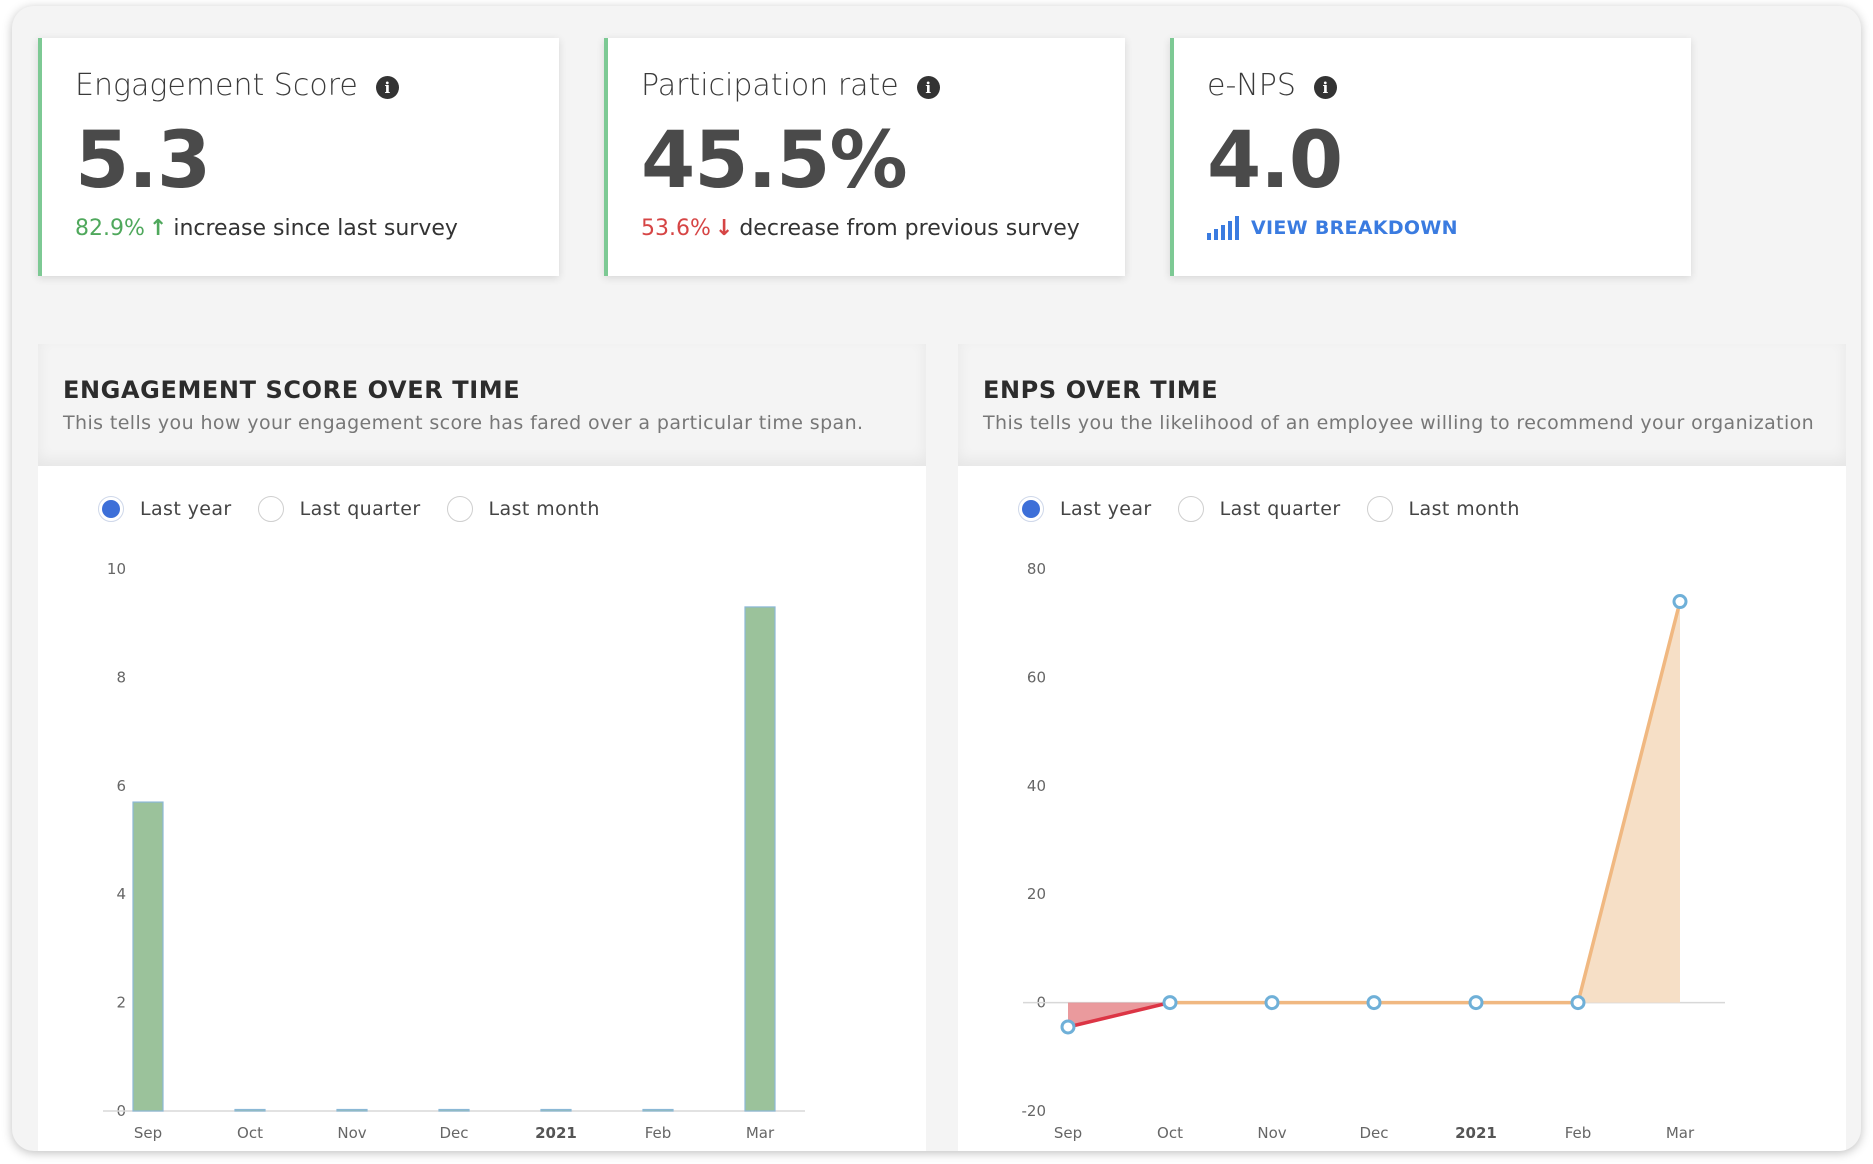 This screenshot has height=1164, width=1873. I want to click on delta-note: decrease from previous survey, so click(909, 228).